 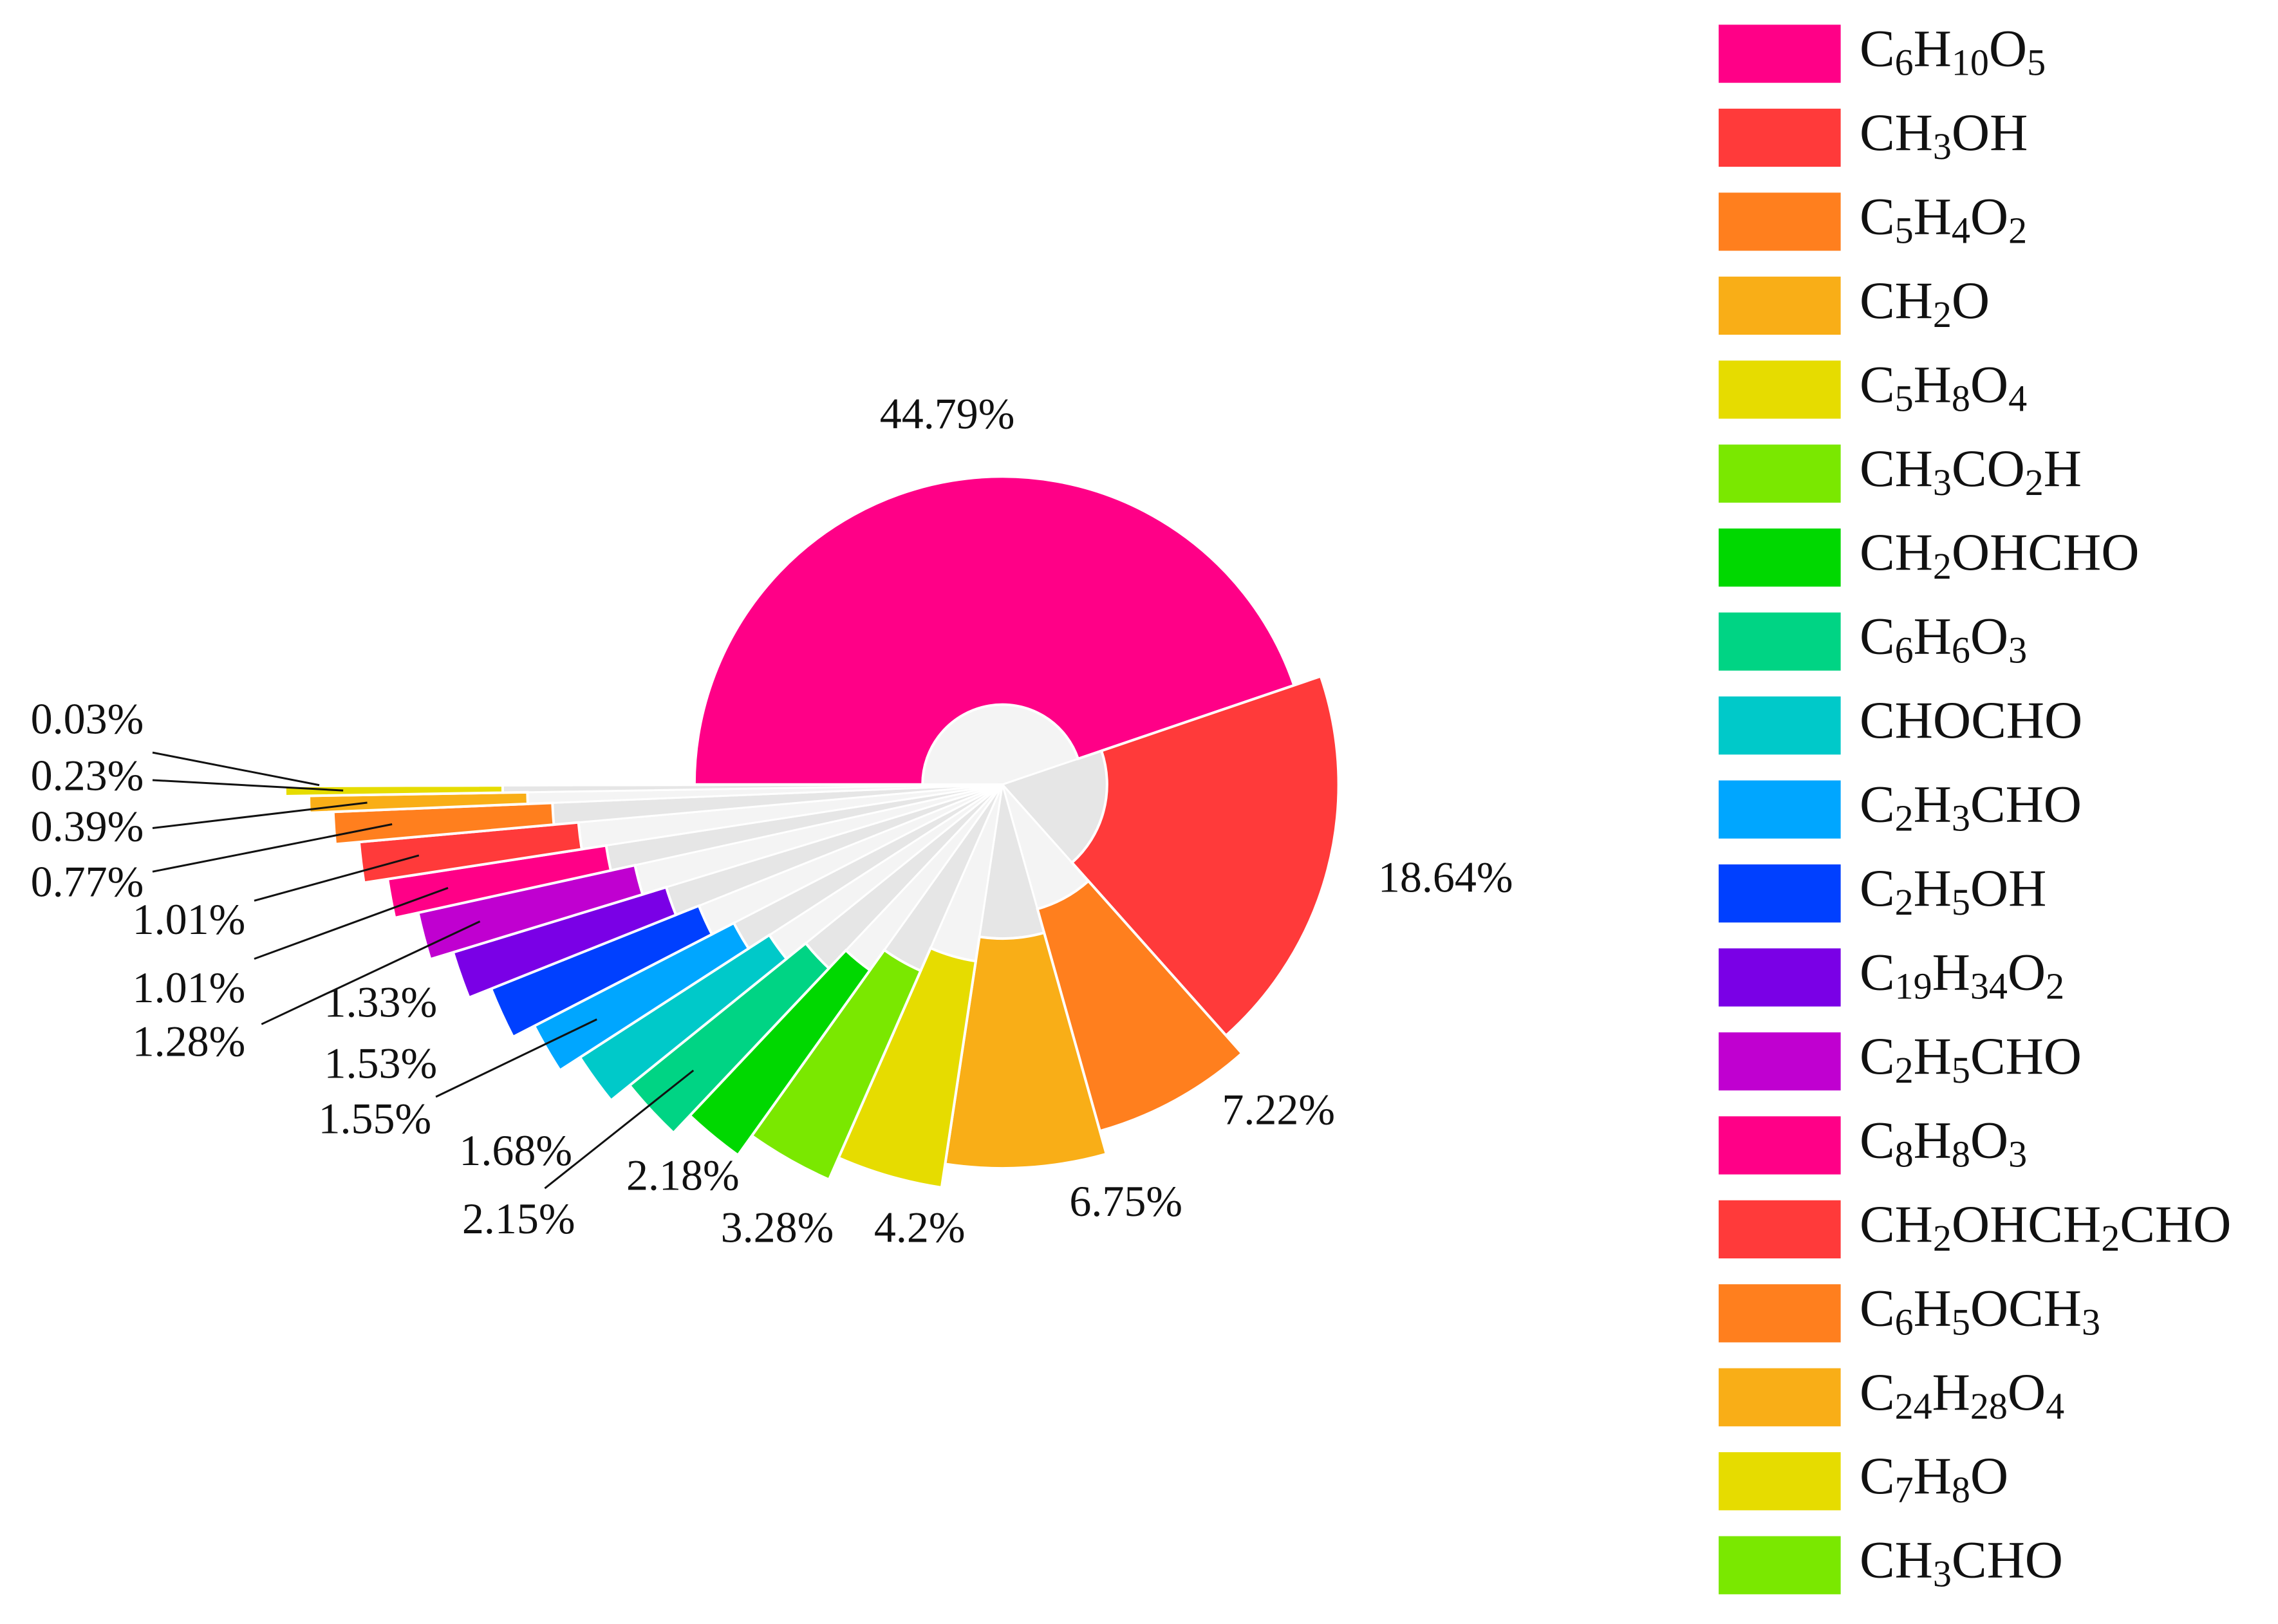 What do you see at coordinates (1971, 471) in the screenshot?
I see `legend-label: CH3CO2H` at bounding box center [1971, 471].